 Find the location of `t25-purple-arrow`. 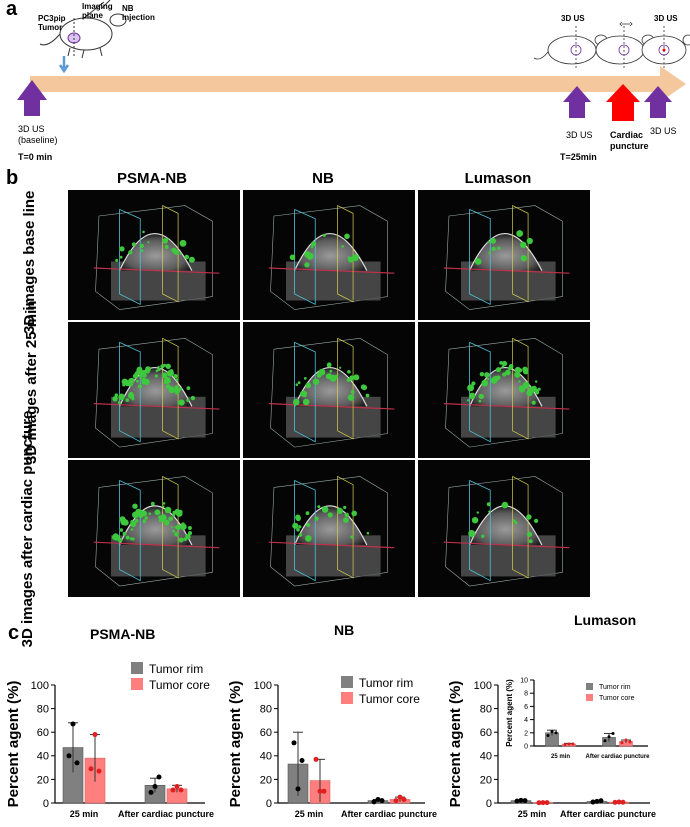

t25-purple-arrow is located at coordinates (577, 102).